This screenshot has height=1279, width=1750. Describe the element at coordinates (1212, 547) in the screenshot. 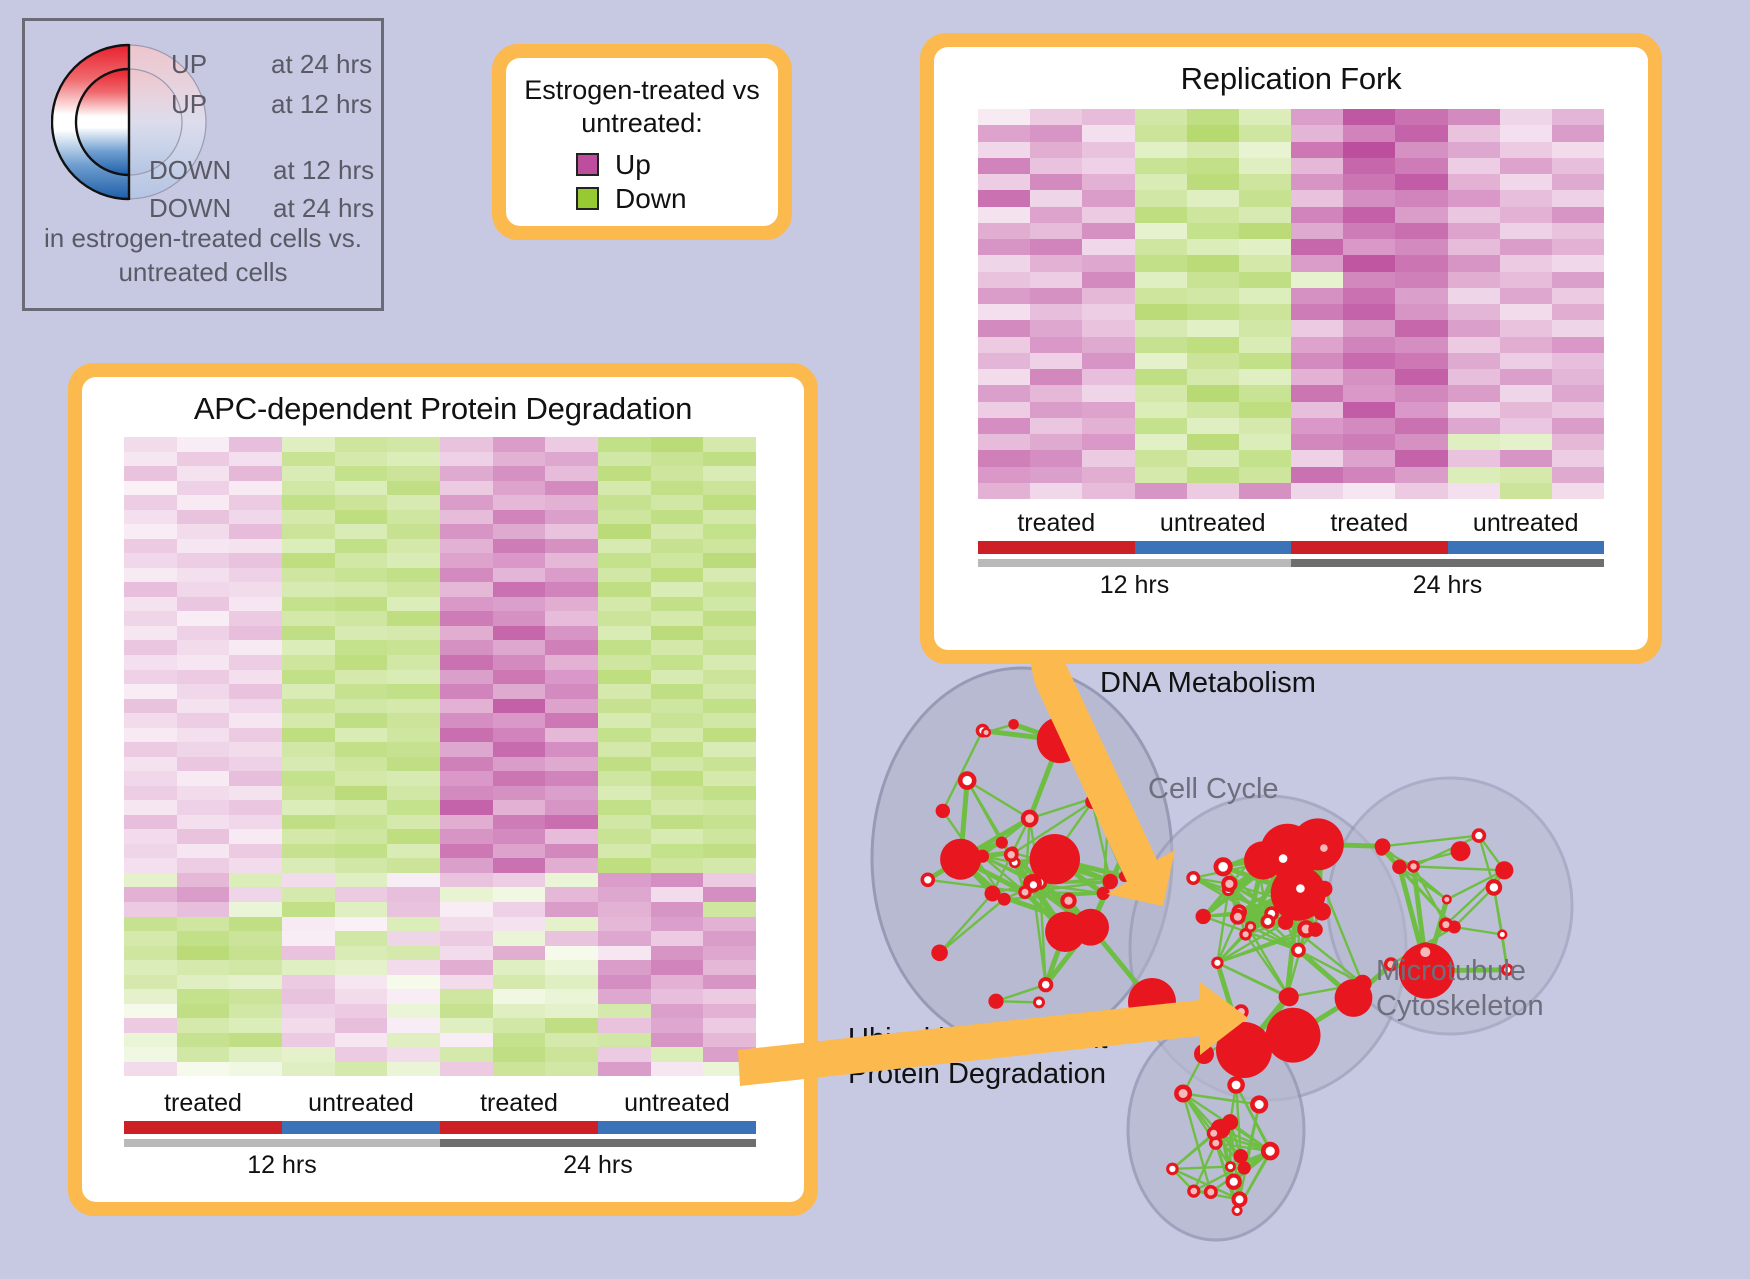

I see `axis-group-bar` at that location.